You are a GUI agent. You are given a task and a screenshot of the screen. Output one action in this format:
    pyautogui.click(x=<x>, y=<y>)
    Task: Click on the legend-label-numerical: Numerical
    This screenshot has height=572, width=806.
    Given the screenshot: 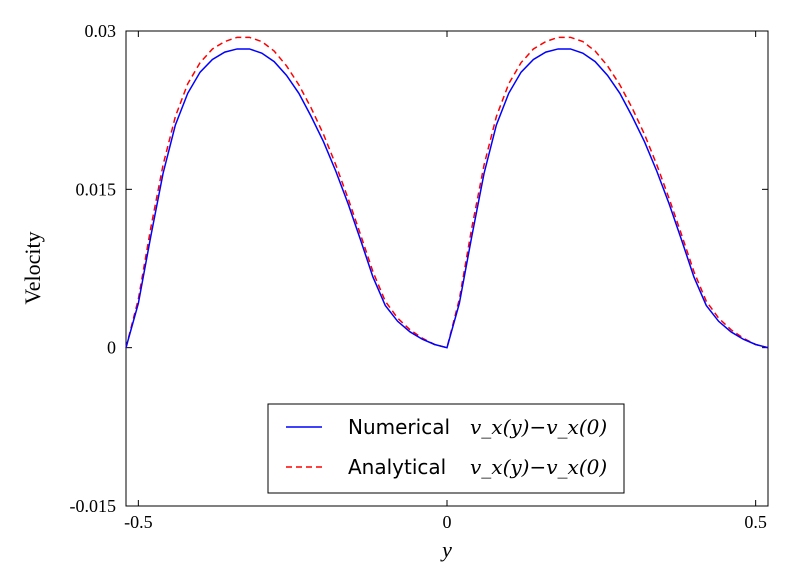 What is the action you would take?
    pyautogui.click(x=399, y=427)
    